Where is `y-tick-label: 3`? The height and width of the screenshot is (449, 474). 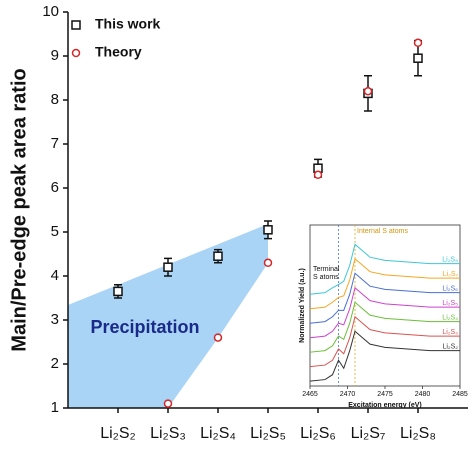
y-tick-label: 3 is located at coordinates (55, 319).